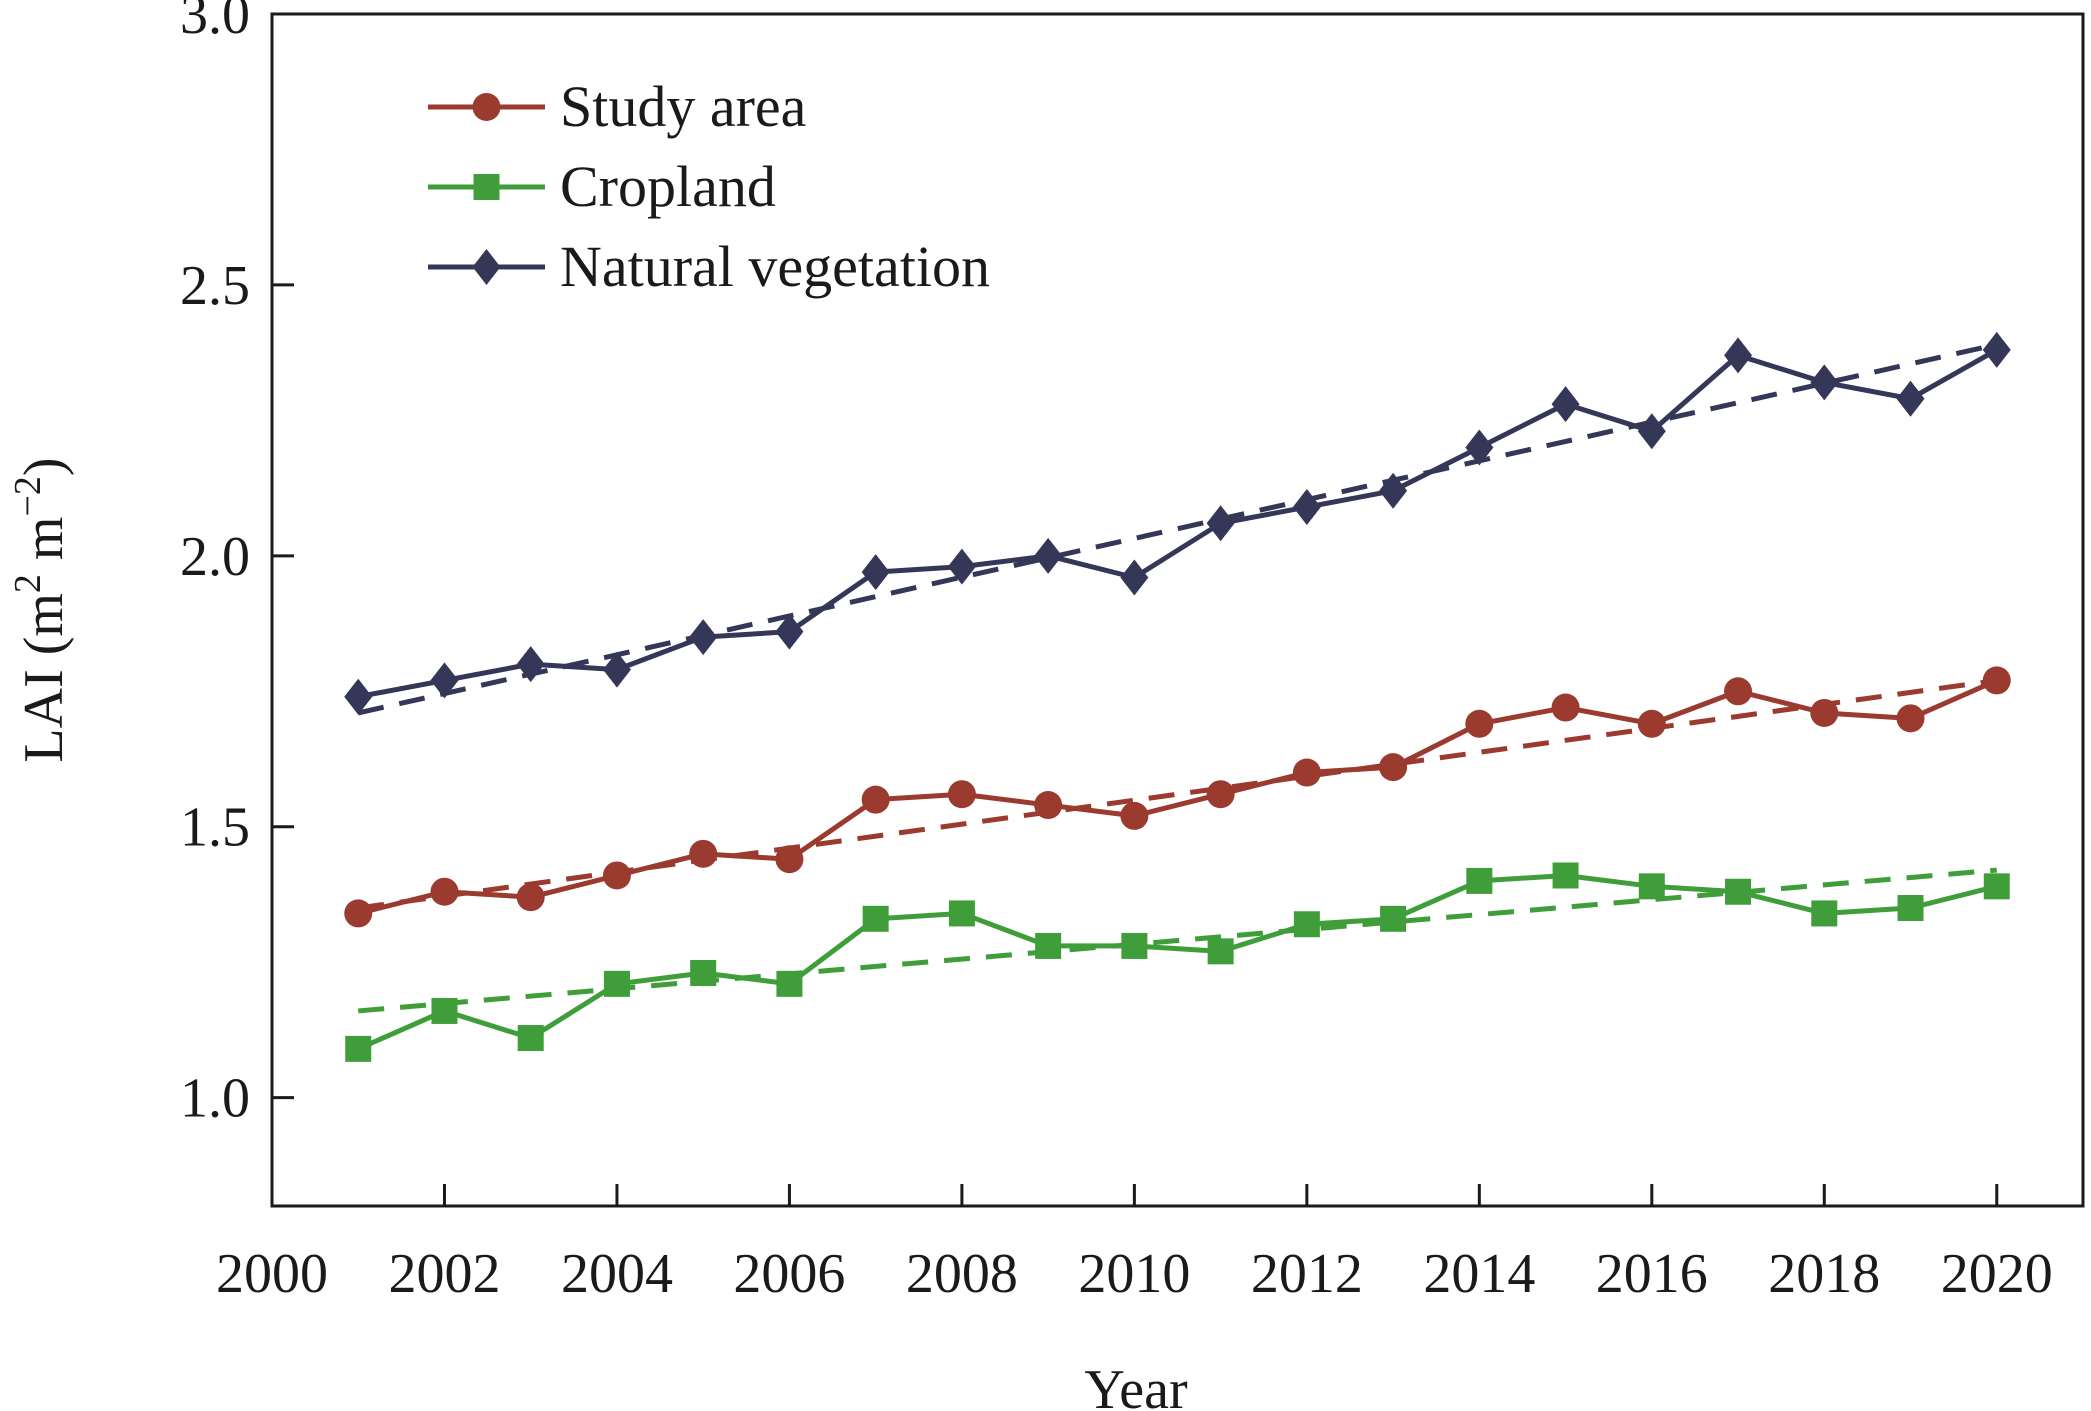 This screenshot has width=2091, height=1411. What do you see at coordinates (1652, 1274) in the screenshot?
I see `x-tick-label: 2016` at bounding box center [1652, 1274].